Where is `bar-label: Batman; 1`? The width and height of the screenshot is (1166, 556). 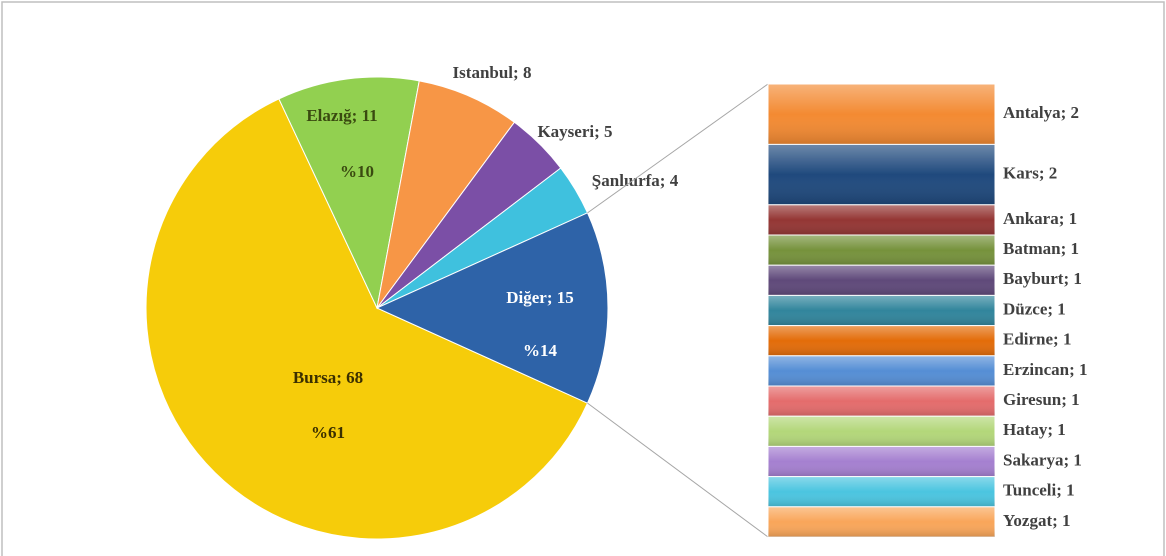 bar-label: Batman; 1 is located at coordinates (1041, 248).